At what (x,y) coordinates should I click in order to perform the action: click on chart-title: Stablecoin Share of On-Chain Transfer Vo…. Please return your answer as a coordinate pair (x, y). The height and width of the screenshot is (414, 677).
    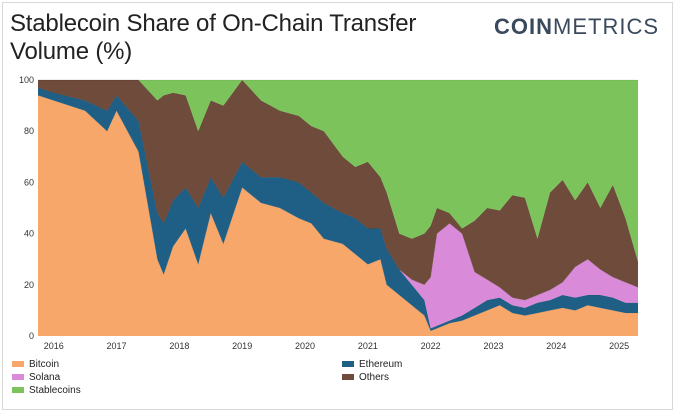
    Looking at the image, I should click on (213, 37).